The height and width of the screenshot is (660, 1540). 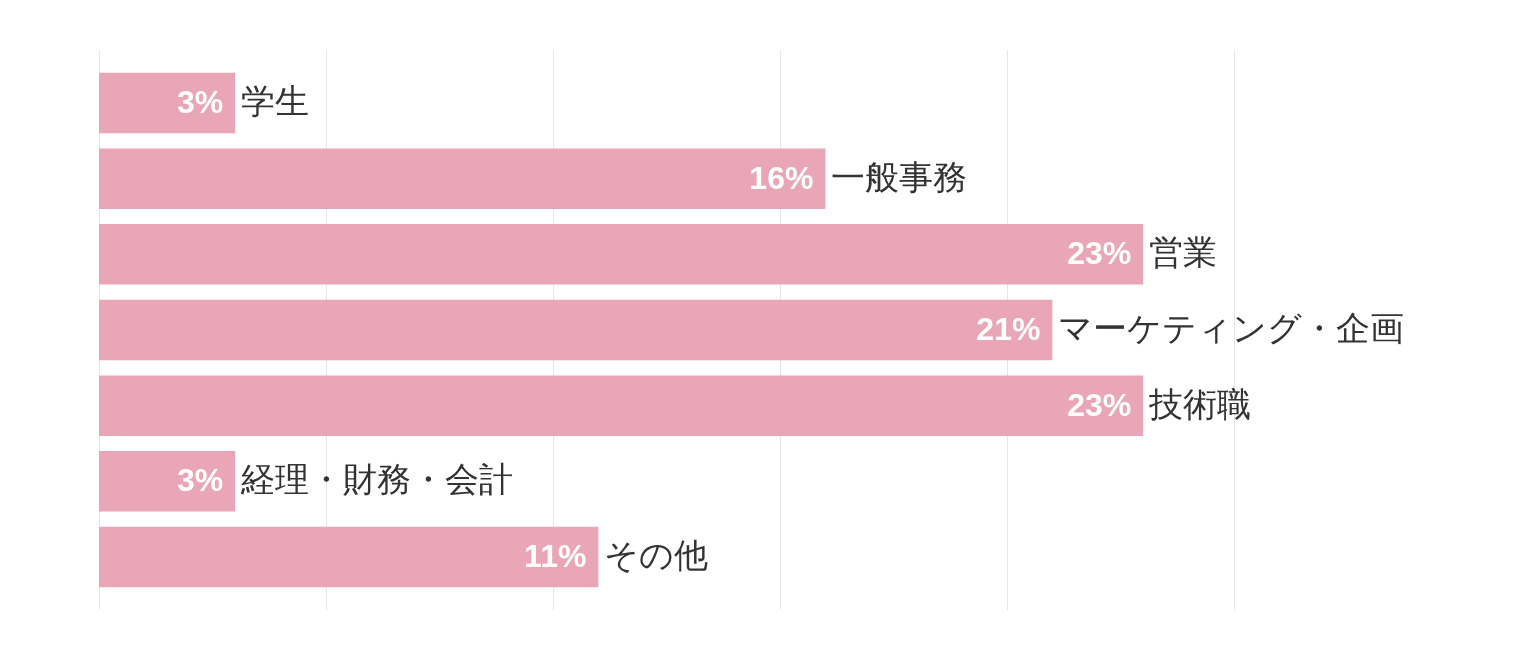 I want to click on y-tick-label: その他, so click(x=656, y=555).